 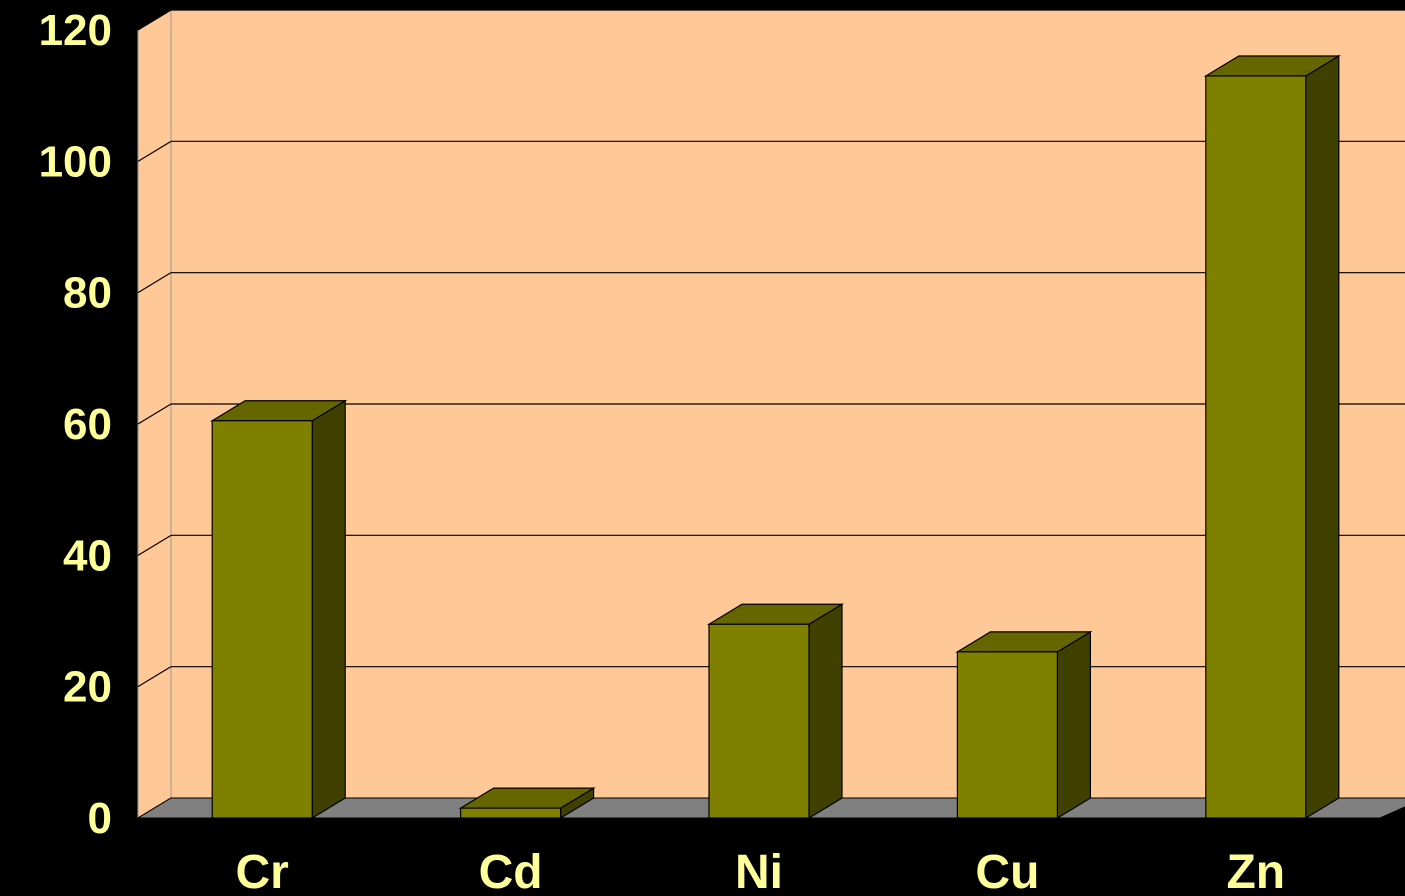 What do you see at coordinates (1007, 871) in the screenshot?
I see `x-category-label: Cu` at bounding box center [1007, 871].